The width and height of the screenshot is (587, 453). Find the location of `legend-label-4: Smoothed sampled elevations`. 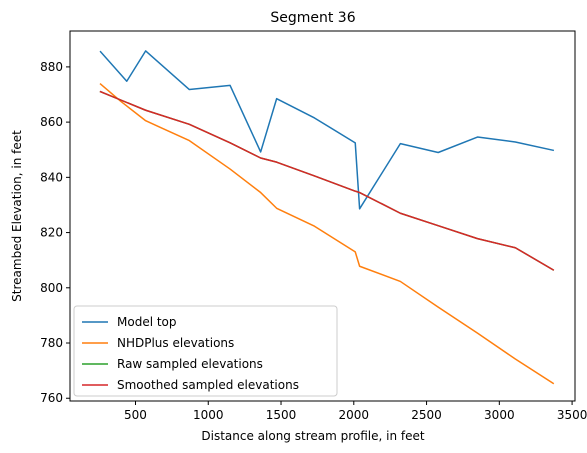

legend-label-4: Smoothed sampled elevations is located at coordinates (208, 385).